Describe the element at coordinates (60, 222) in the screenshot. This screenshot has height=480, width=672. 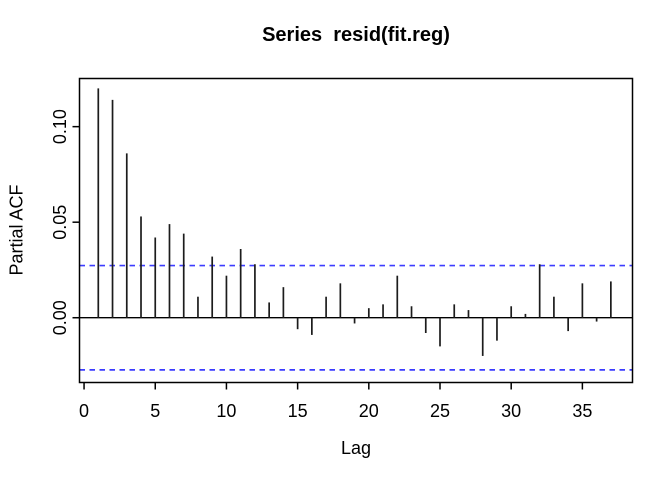
I see `y-tick-label: 0.05` at that location.